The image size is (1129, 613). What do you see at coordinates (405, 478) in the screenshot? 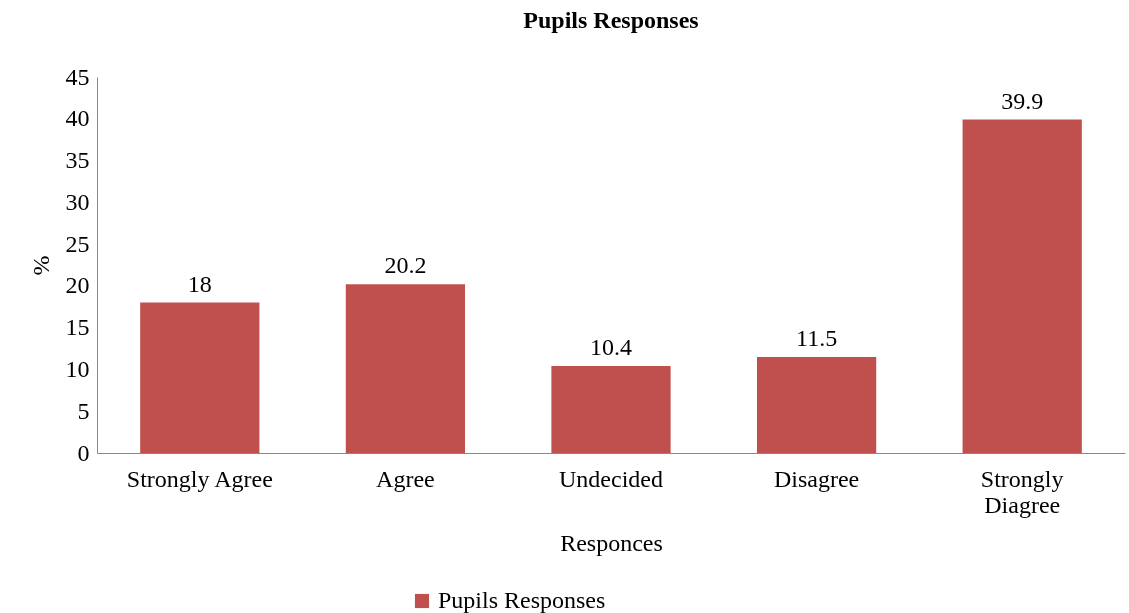
I see `x-tick-label: Agree` at bounding box center [405, 478].